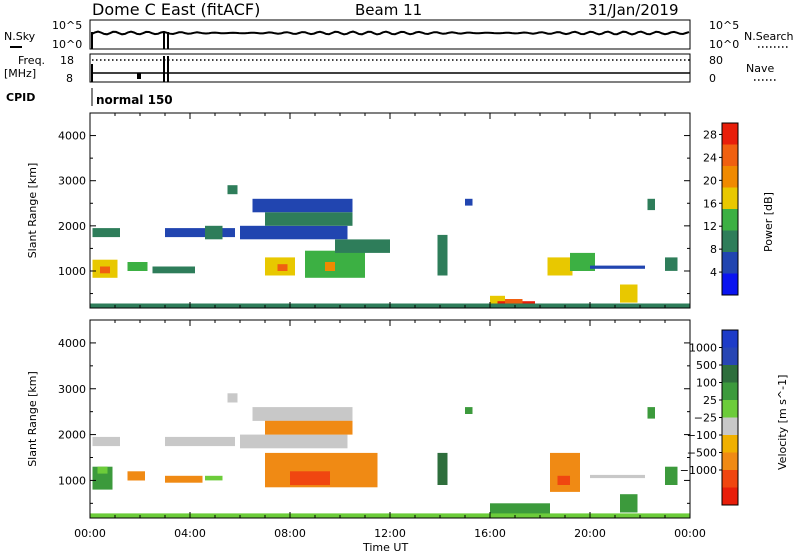 Image resolution: width=800 pixels, height=558 pixels. I want to click on time-axis-tick-label: 08:00, so click(290, 533).